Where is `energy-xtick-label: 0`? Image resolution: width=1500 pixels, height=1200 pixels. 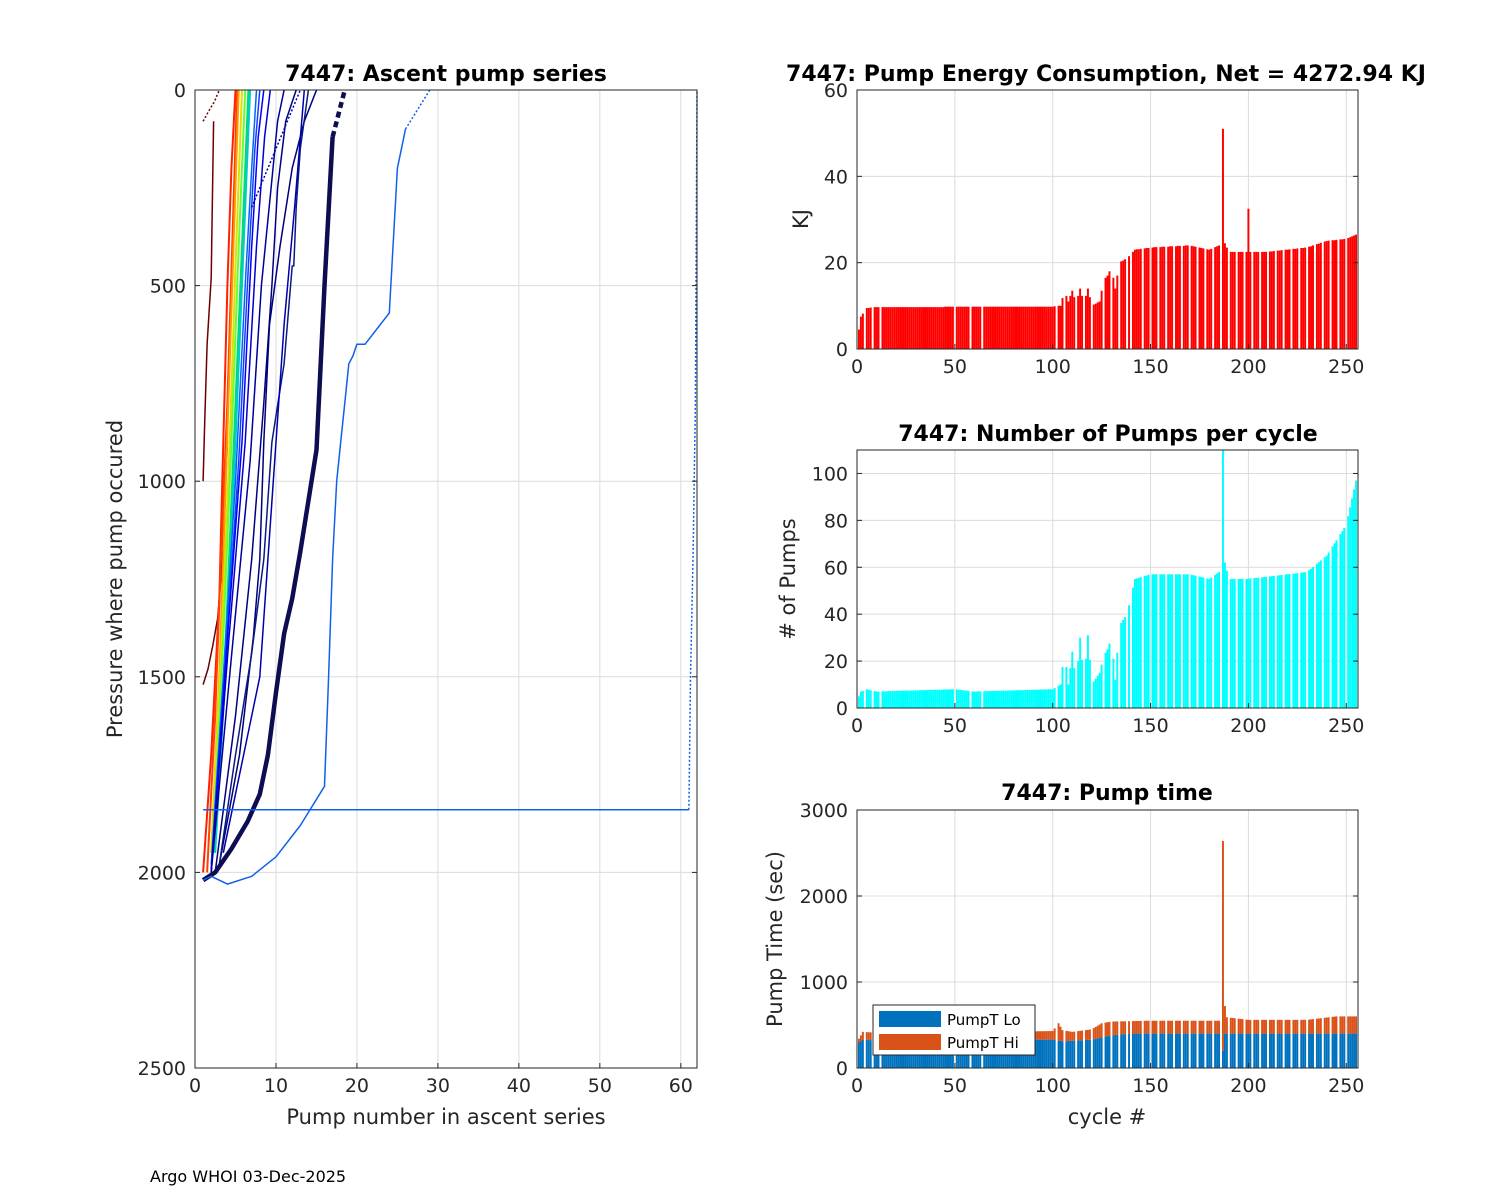 energy-xtick-label: 0 is located at coordinates (857, 367).